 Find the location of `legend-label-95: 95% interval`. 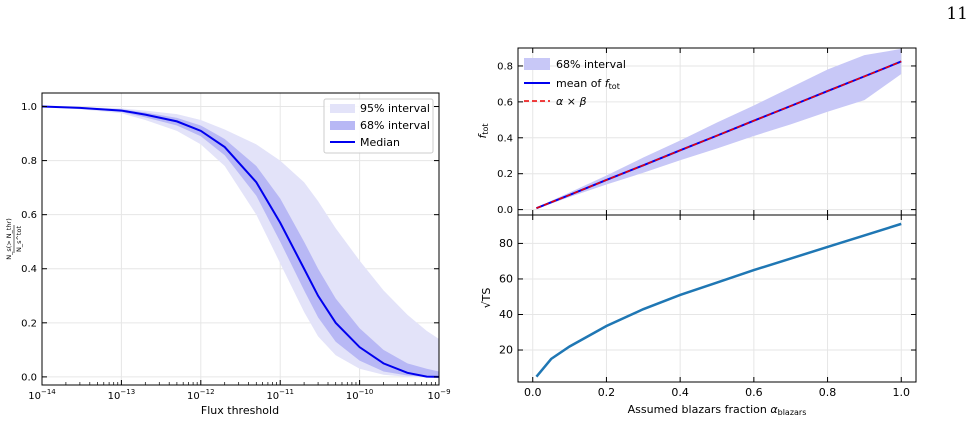

legend-label-95: 95% interval is located at coordinates (395, 108).